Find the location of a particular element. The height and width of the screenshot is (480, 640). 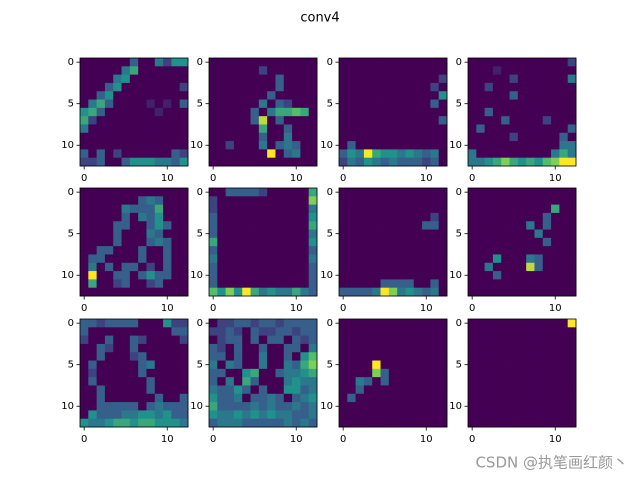

y-tick-label: 5 is located at coordinates (459, 234).